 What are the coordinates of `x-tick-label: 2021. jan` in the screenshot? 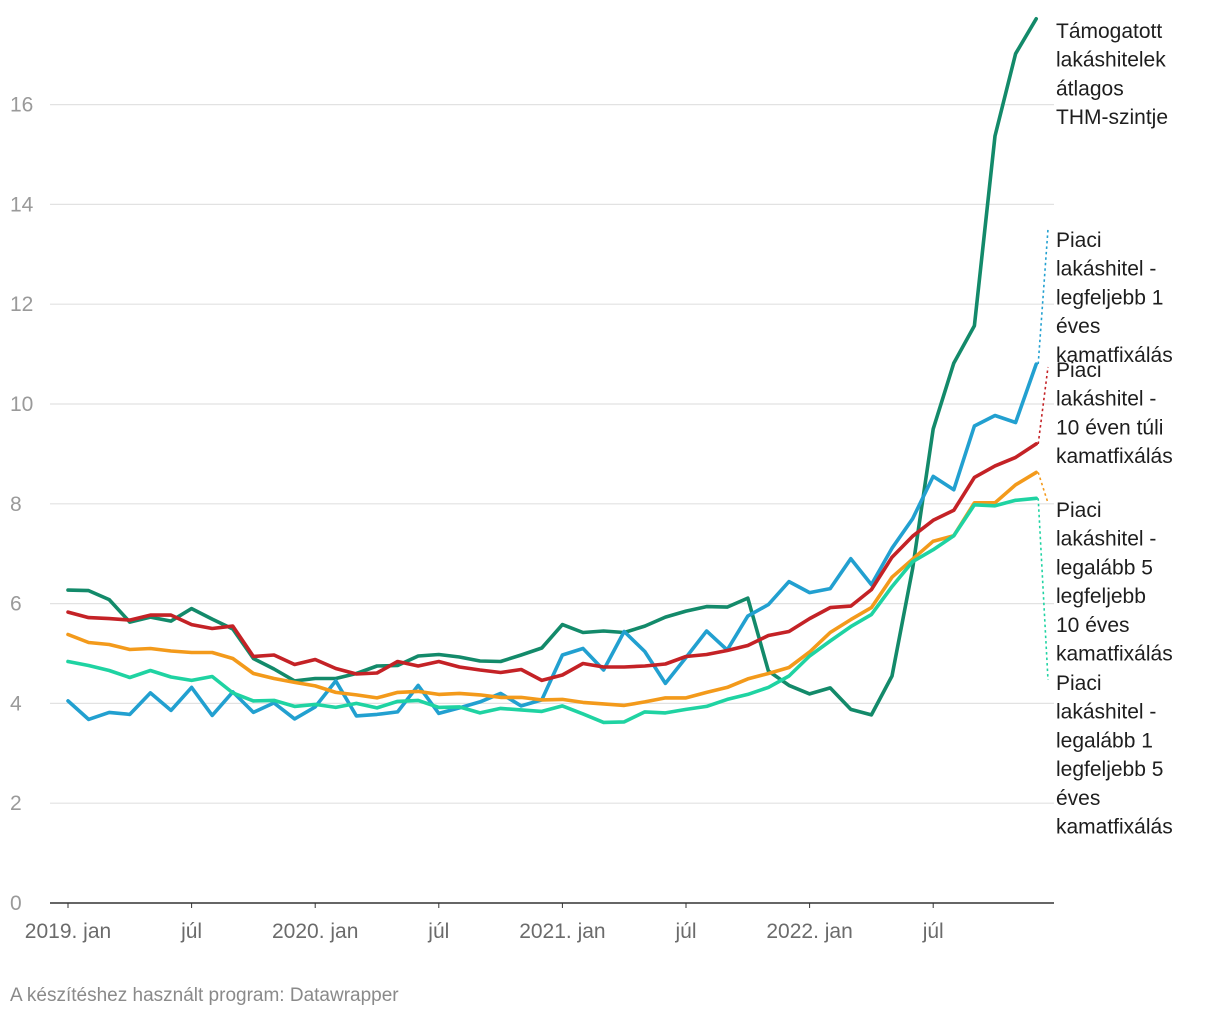 It's located at (562, 931).